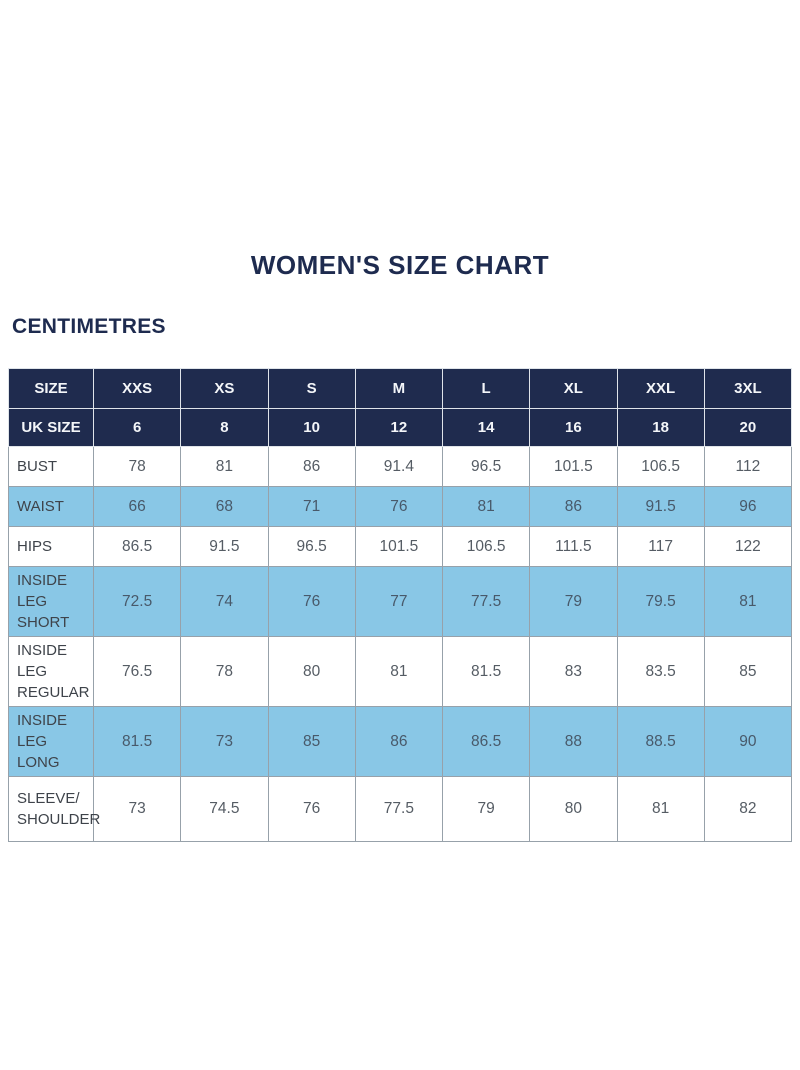 The width and height of the screenshot is (800, 1070). I want to click on table-header-row: UK SIZE 6 8 10 12 14 16 18 20, so click(400, 427).